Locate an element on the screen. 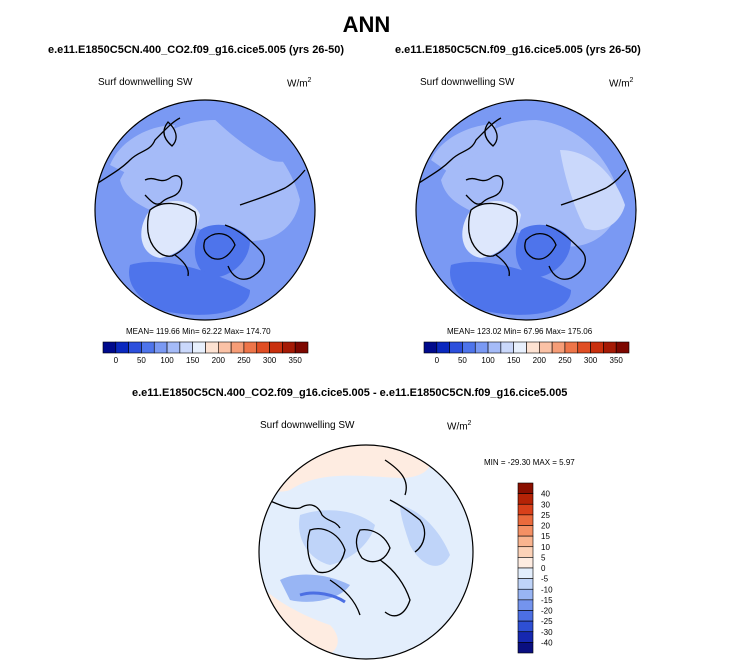 The width and height of the screenshot is (733, 662). page-title: ANN is located at coordinates (366, 24).